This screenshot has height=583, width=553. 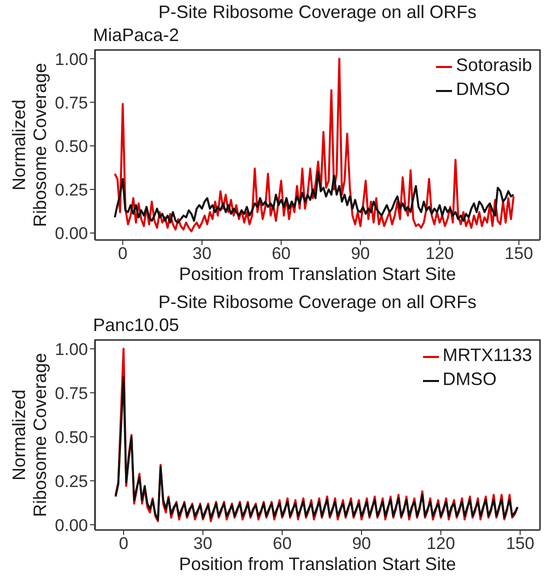 I want to click on legend-label: Sotorasib, so click(x=494, y=65).